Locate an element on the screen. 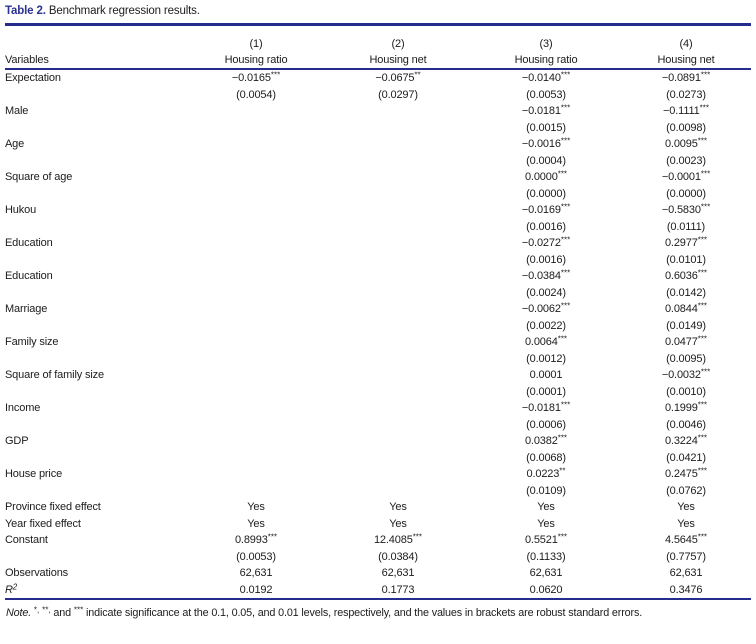  table-cell: 0.0001 is located at coordinates (546, 375).